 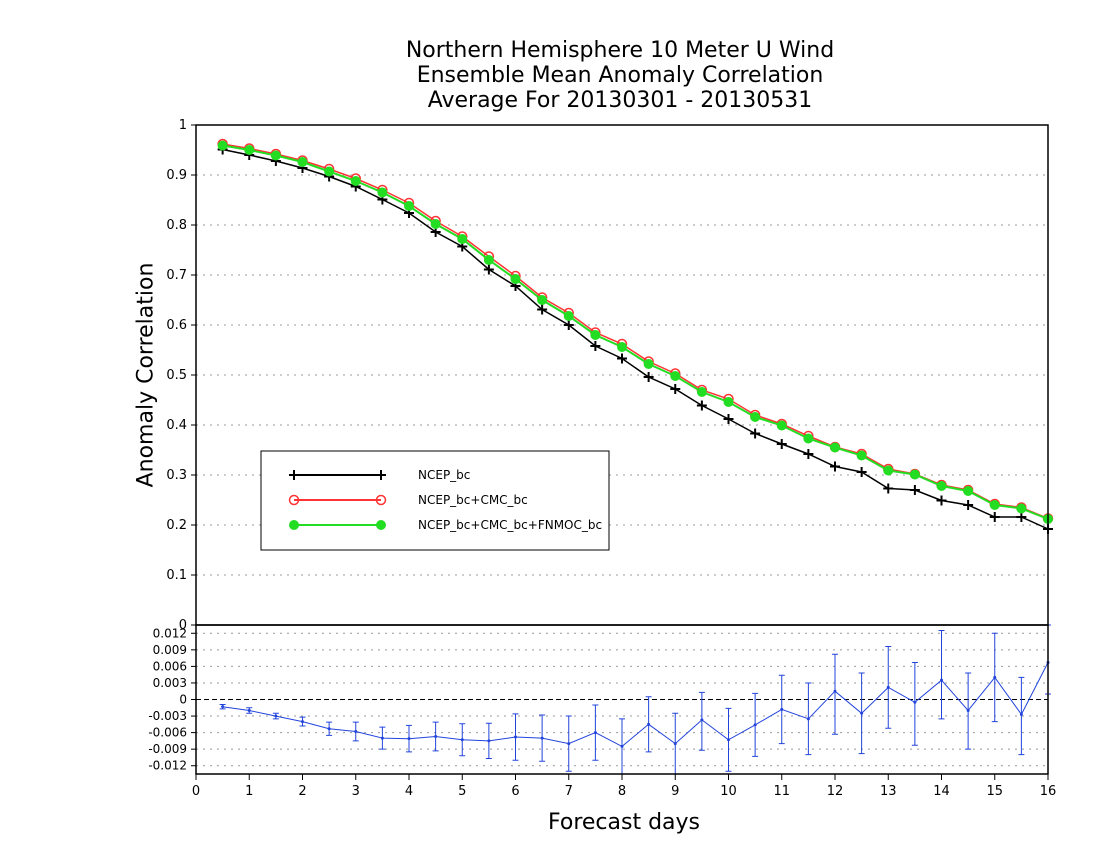 I want to click on x-tick-label: 1, so click(x=249, y=791).